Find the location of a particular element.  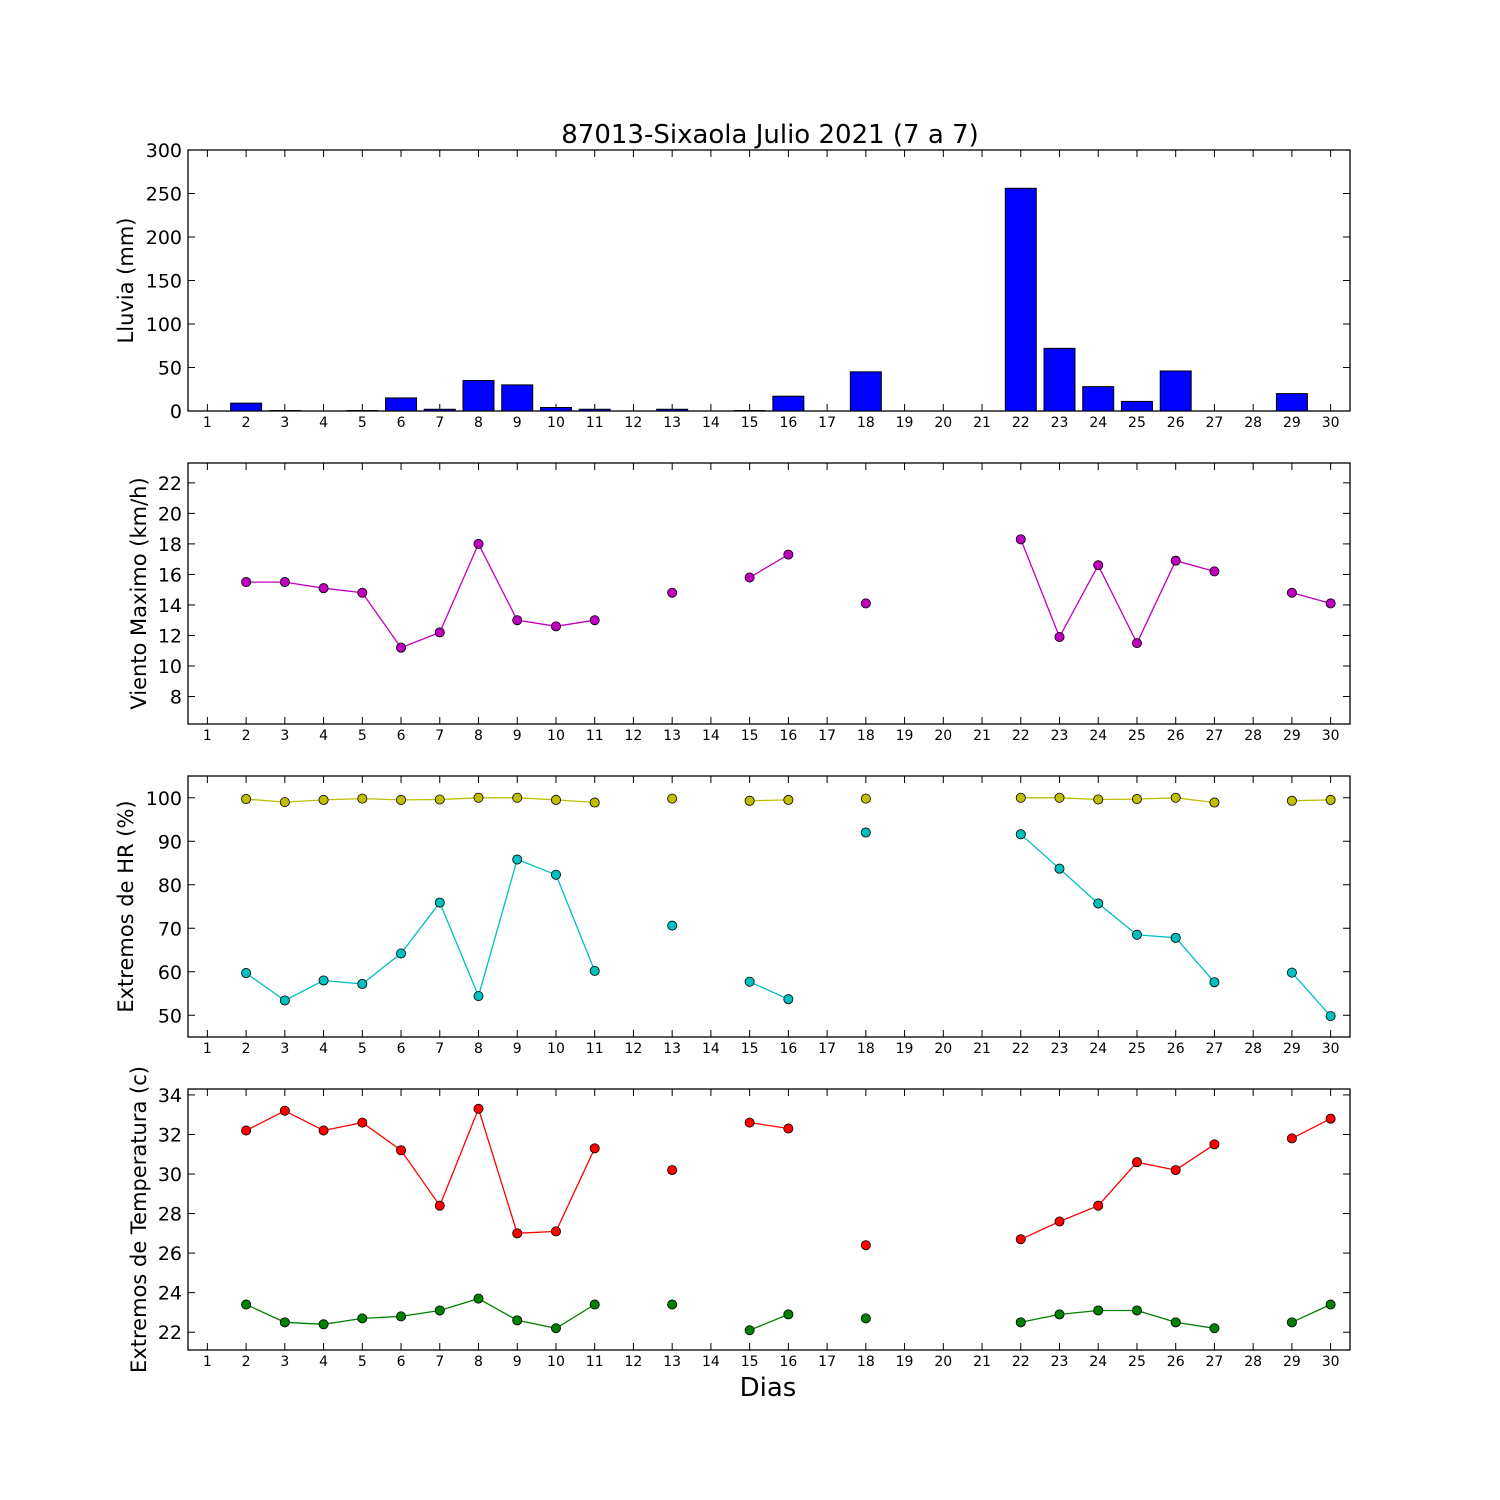

y-tick-label: 200 is located at coordinates (164, 238).